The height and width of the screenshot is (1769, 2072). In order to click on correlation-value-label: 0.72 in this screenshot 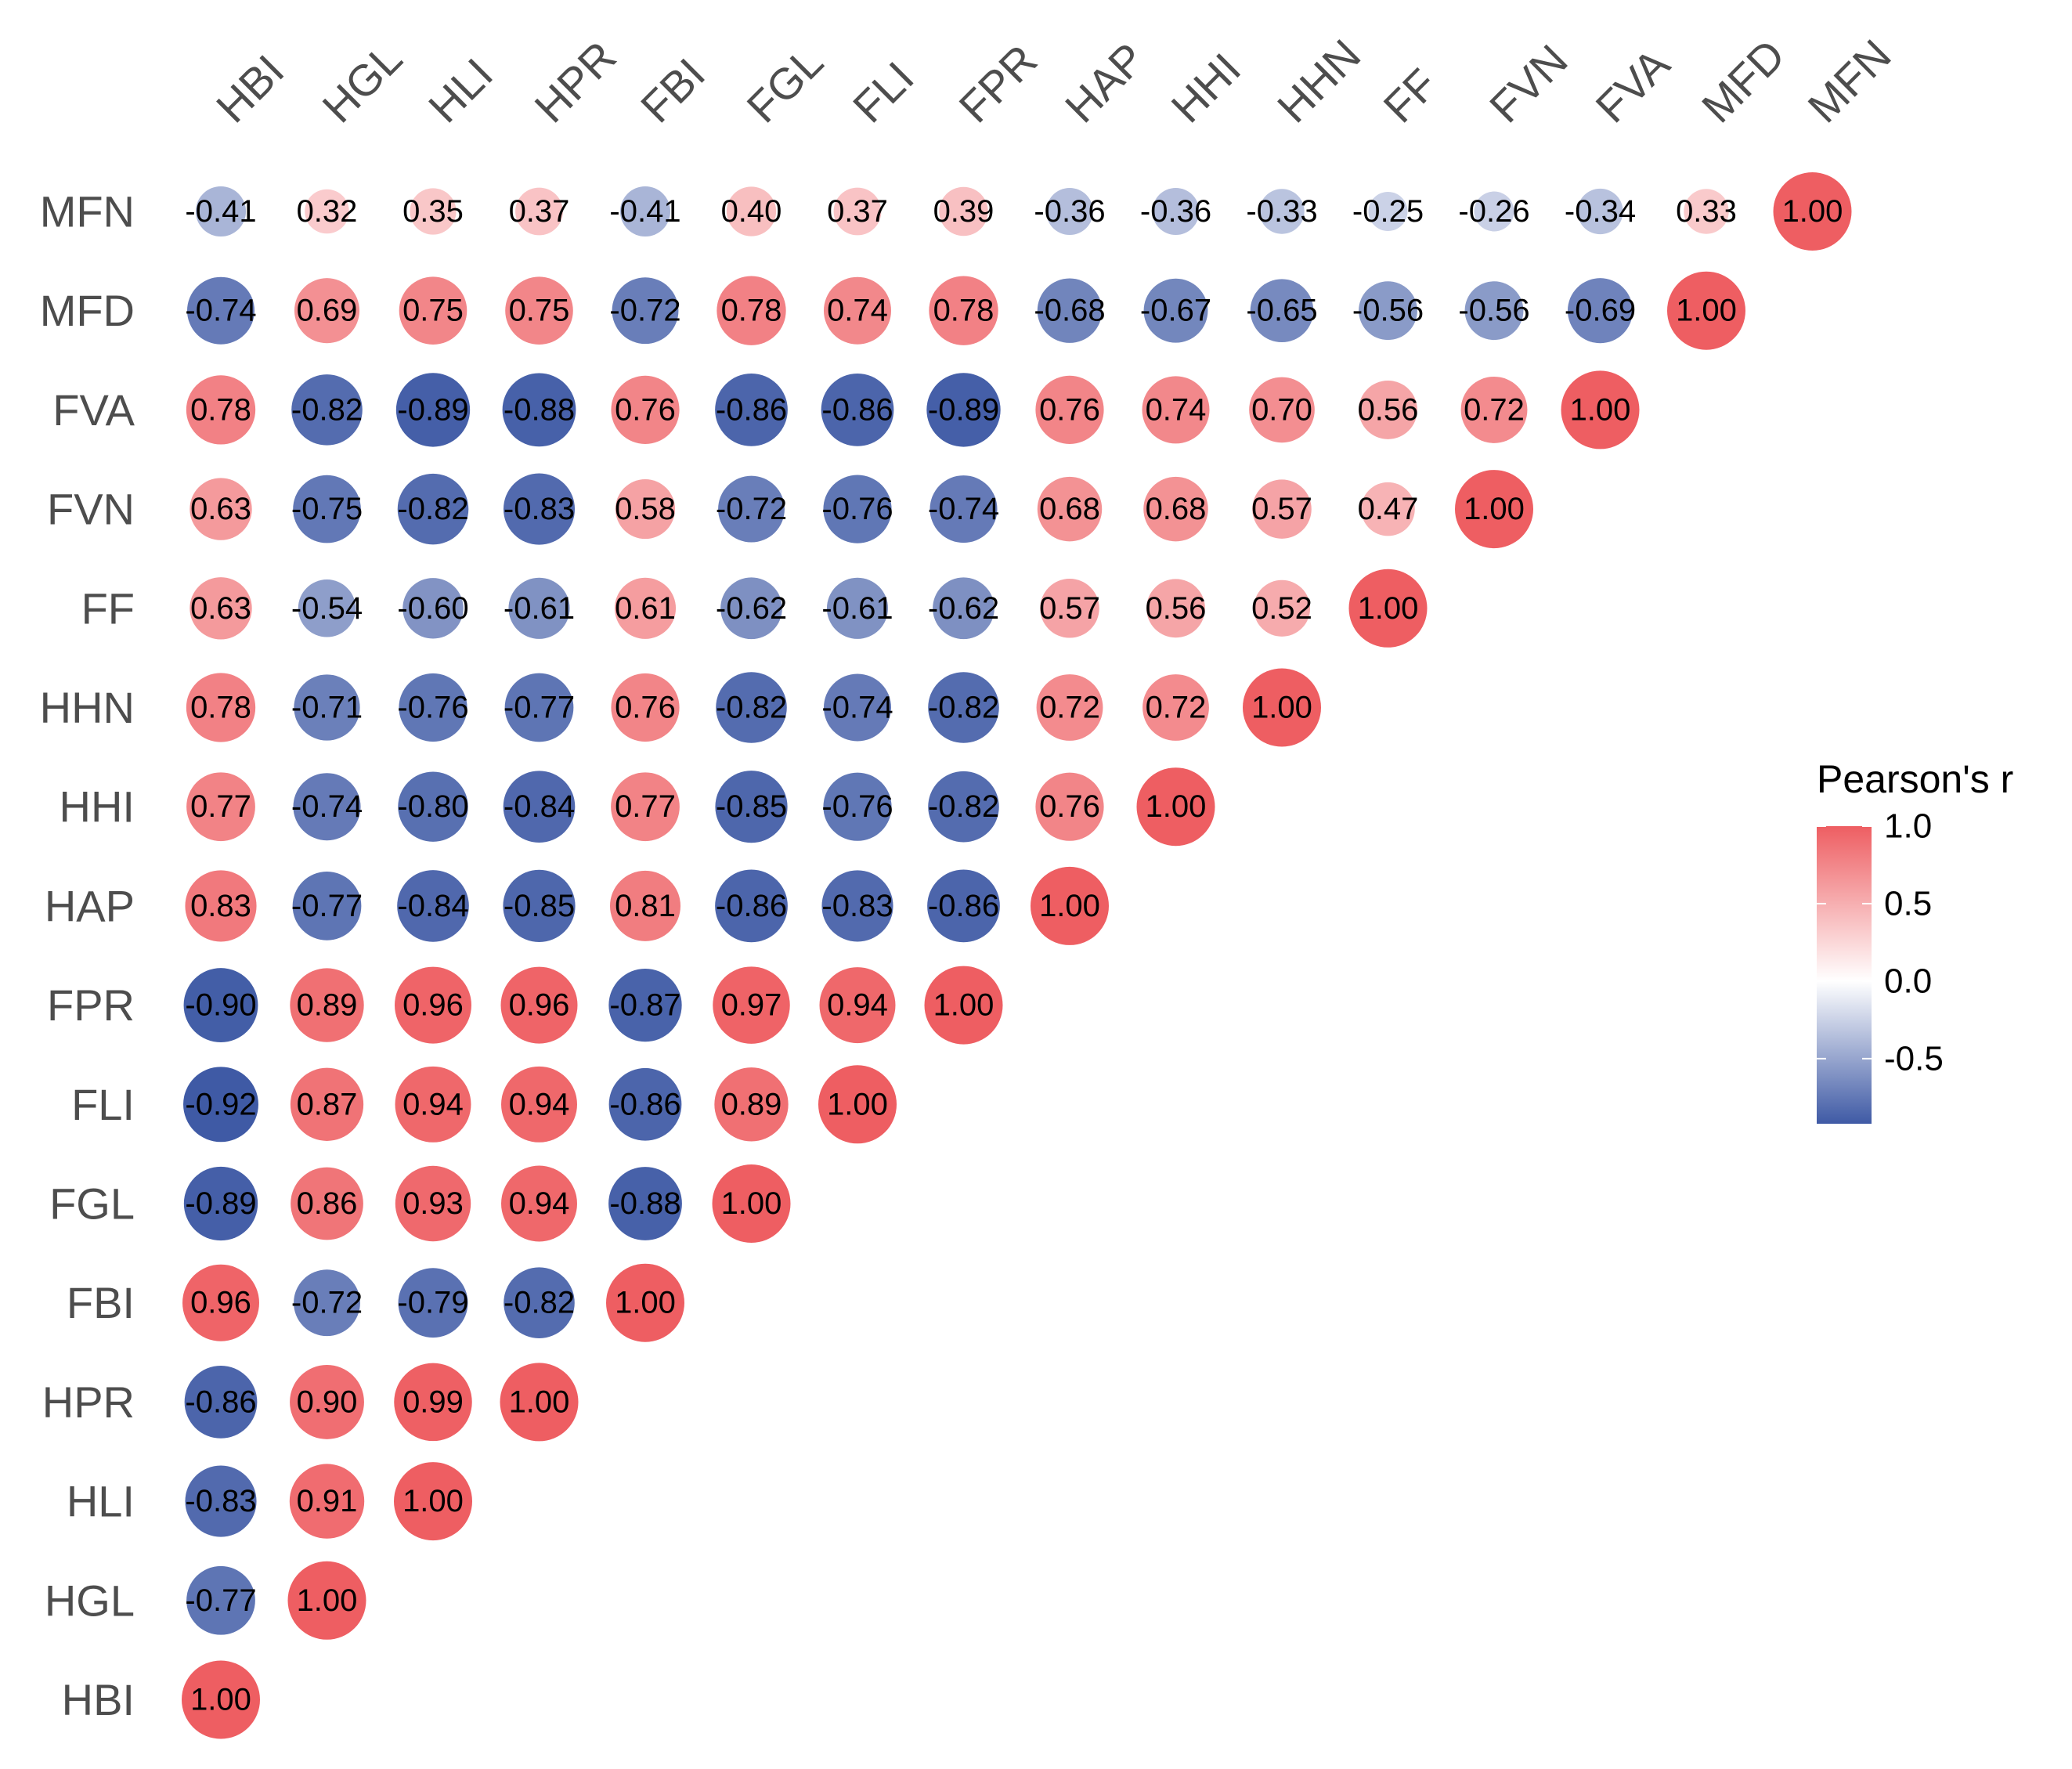, I will do `click(1069, 708)`.